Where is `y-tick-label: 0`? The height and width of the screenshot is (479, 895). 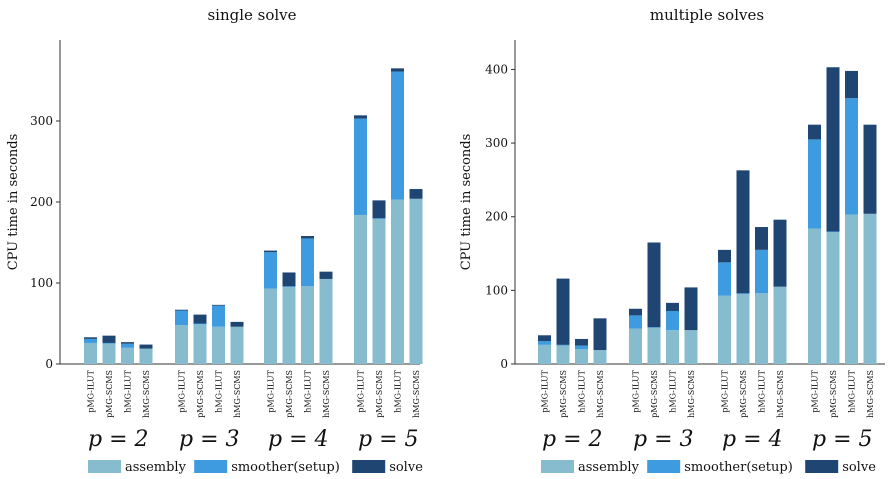
y-tick-label: 0 is located at coordinates (504, 364).